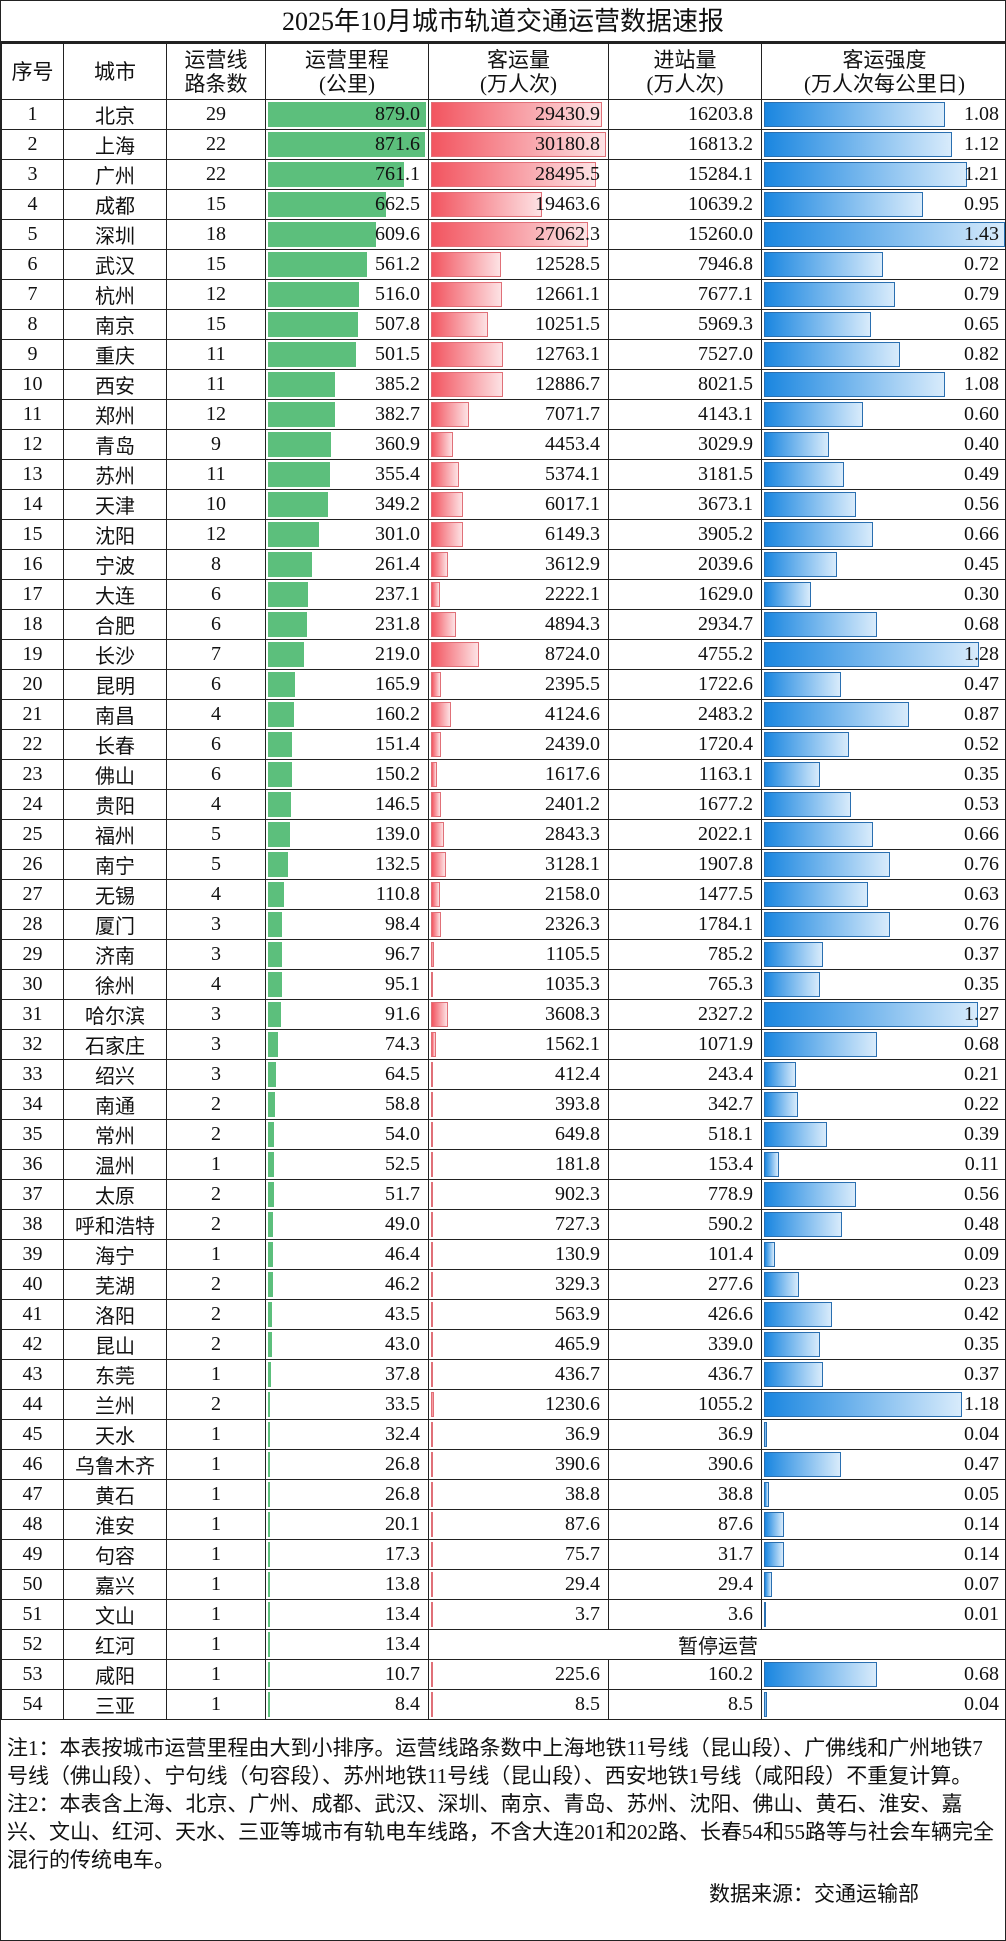 Image resolution: width=1006 pixels, height=1941 pixels. I want to click on cell-mileage: 360.9, so click(347, 445).